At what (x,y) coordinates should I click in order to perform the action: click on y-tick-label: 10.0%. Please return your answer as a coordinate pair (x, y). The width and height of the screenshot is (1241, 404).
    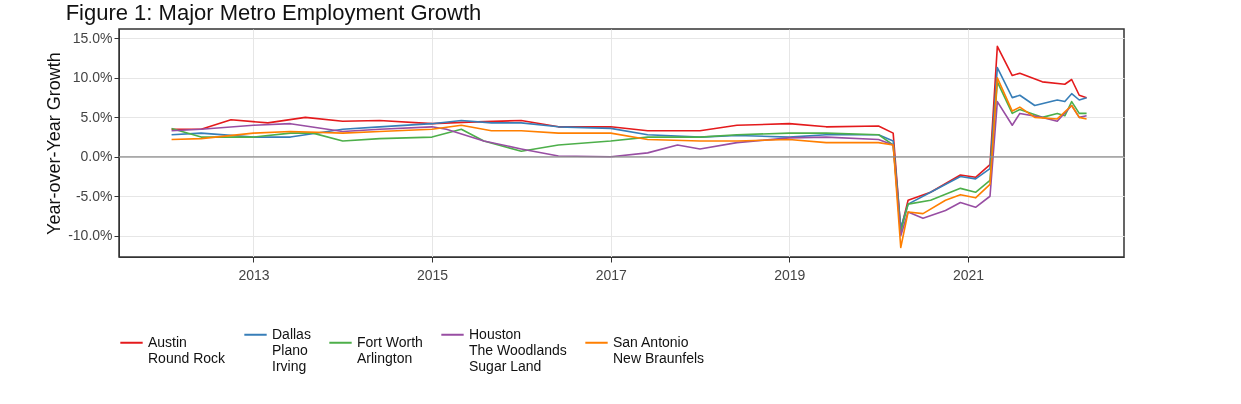
    Looking at the image, I should click on (92, 77).